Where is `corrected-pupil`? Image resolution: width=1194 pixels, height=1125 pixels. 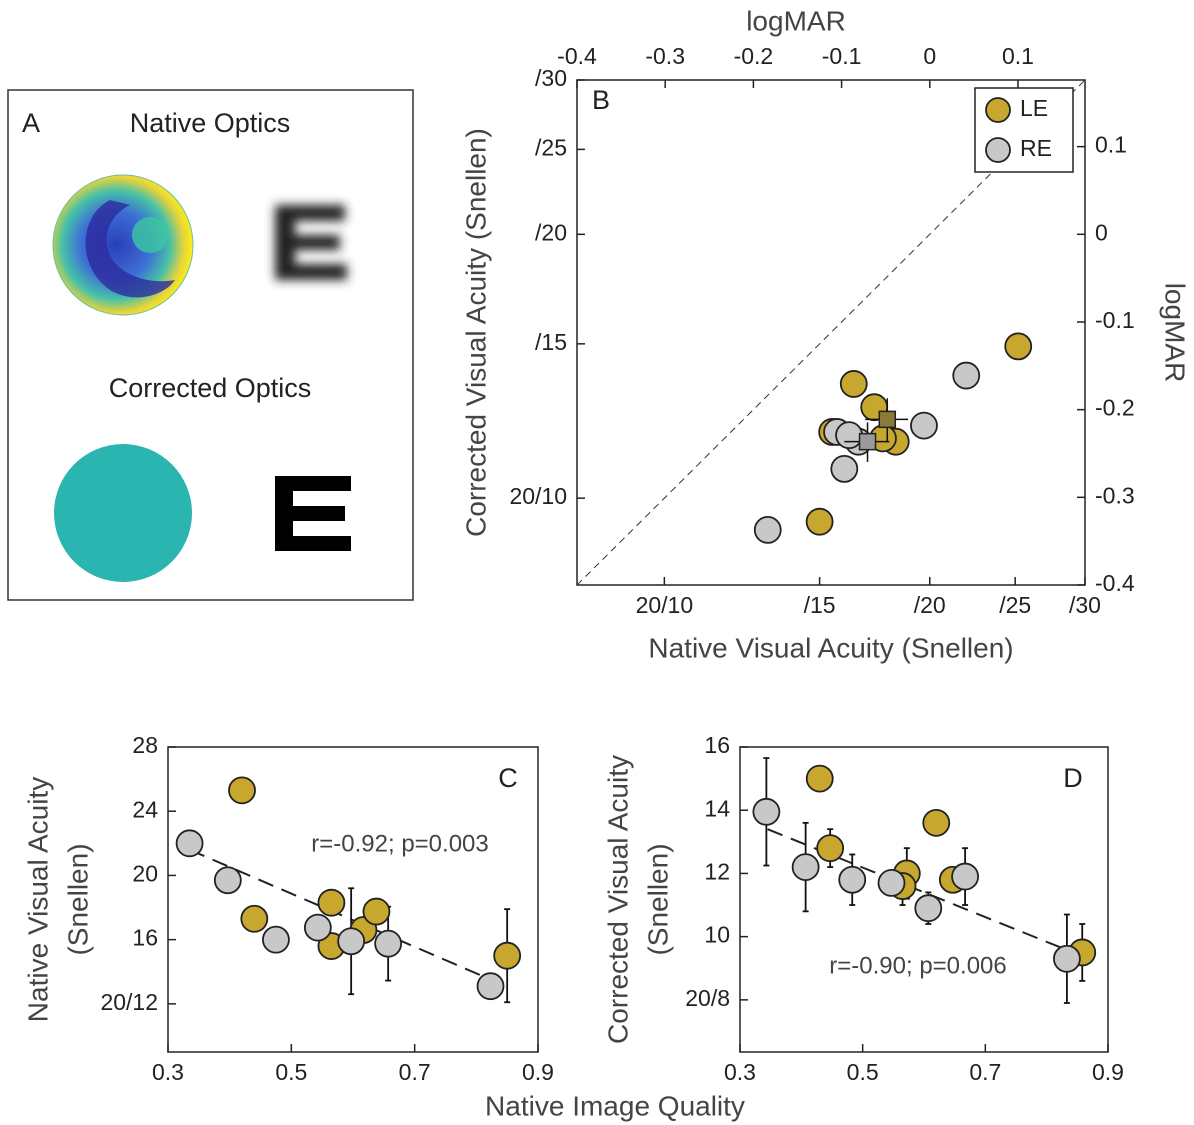 corrected-pupil is located at coordinates (123, 513).